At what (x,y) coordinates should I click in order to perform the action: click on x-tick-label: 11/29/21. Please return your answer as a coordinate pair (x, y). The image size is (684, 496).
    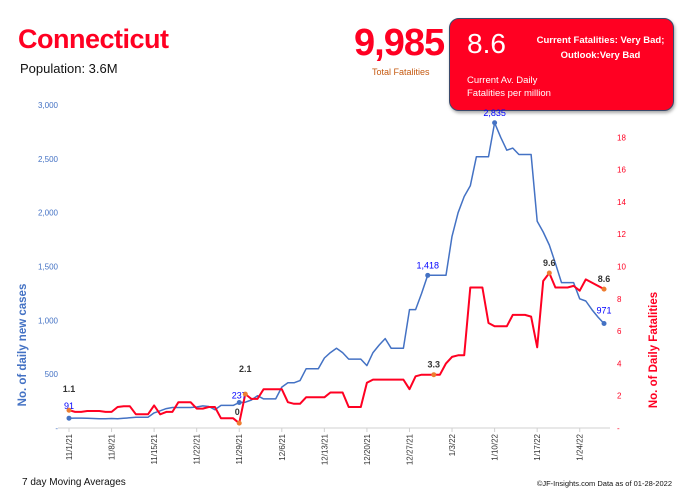
    Looking at the image, I should click on (239, 448).